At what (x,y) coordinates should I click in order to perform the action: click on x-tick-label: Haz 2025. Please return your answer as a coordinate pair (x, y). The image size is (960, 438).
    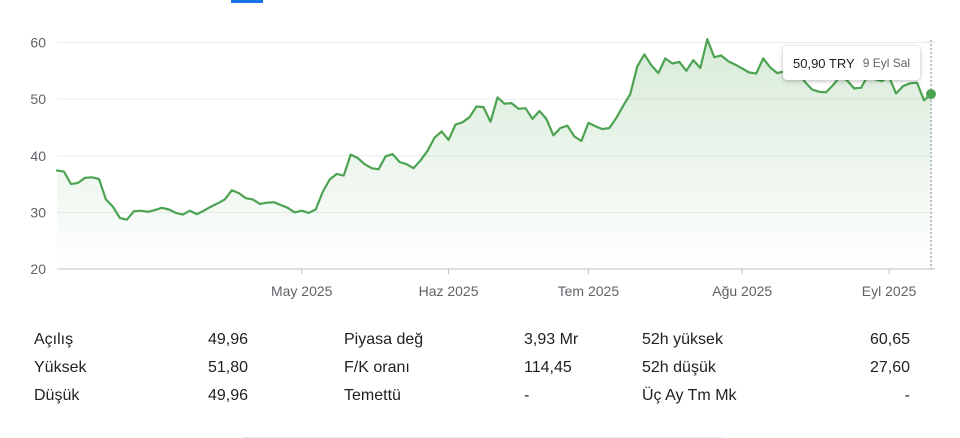
    Looking at the image, I should click on (449, 291).